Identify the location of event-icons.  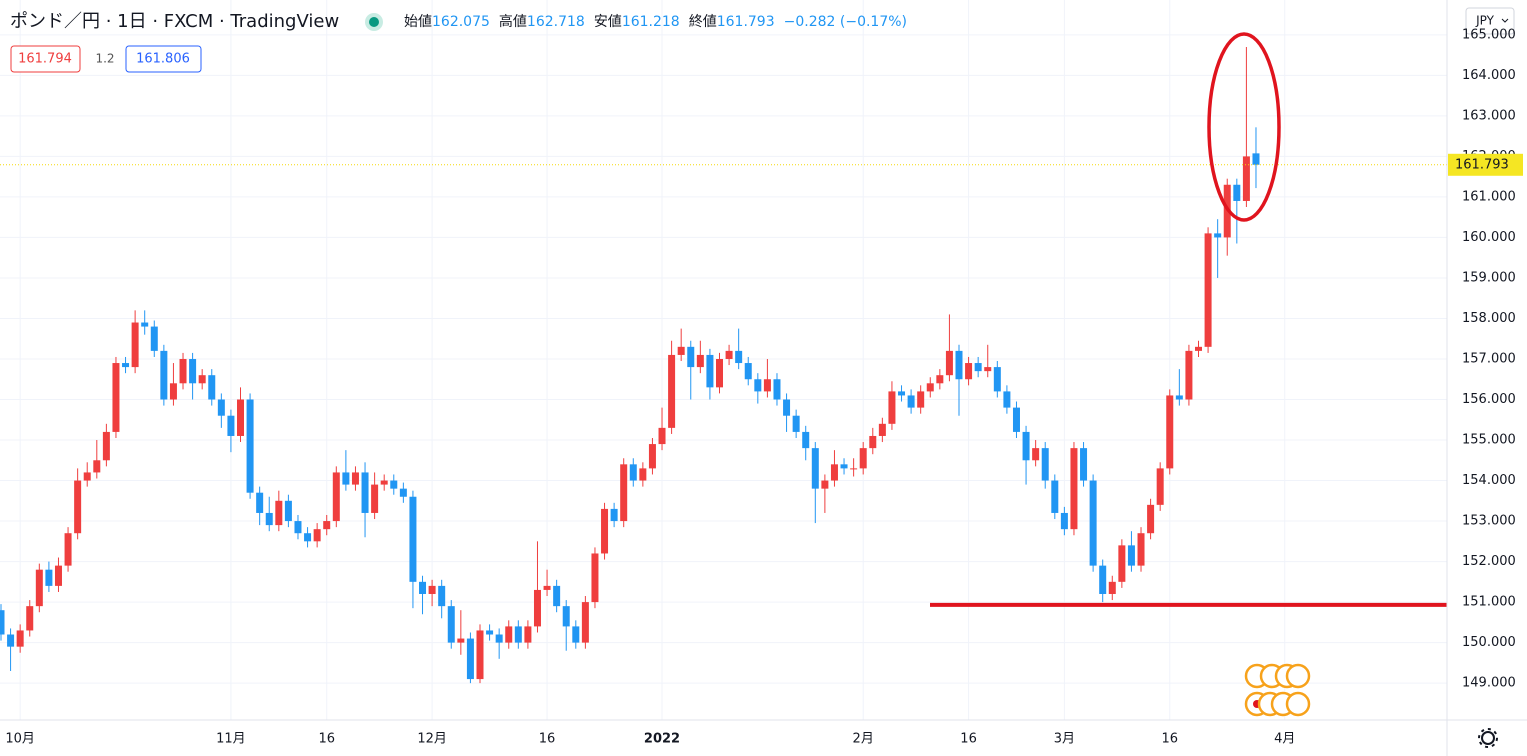
(1277, 690).